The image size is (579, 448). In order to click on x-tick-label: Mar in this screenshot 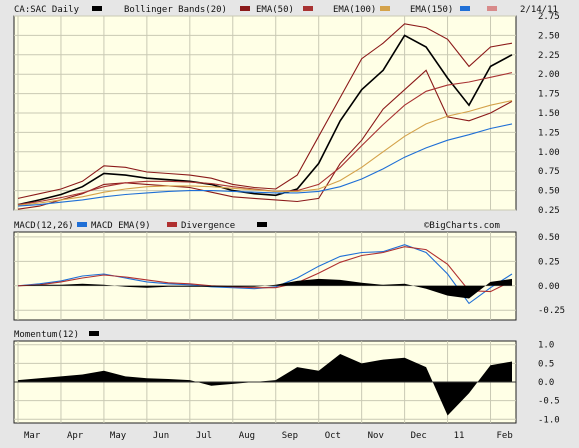, I will do `click(32, 436)`.